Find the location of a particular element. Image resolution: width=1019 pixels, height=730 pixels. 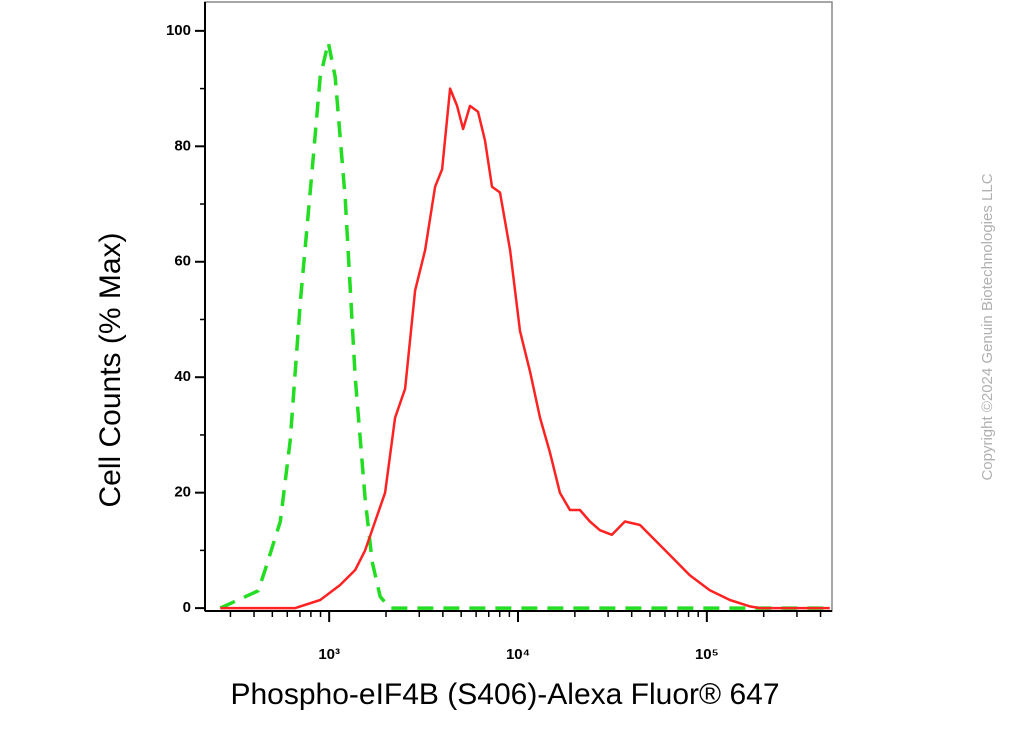

y-tick-label: 40 is located at coordinates (182, 376).